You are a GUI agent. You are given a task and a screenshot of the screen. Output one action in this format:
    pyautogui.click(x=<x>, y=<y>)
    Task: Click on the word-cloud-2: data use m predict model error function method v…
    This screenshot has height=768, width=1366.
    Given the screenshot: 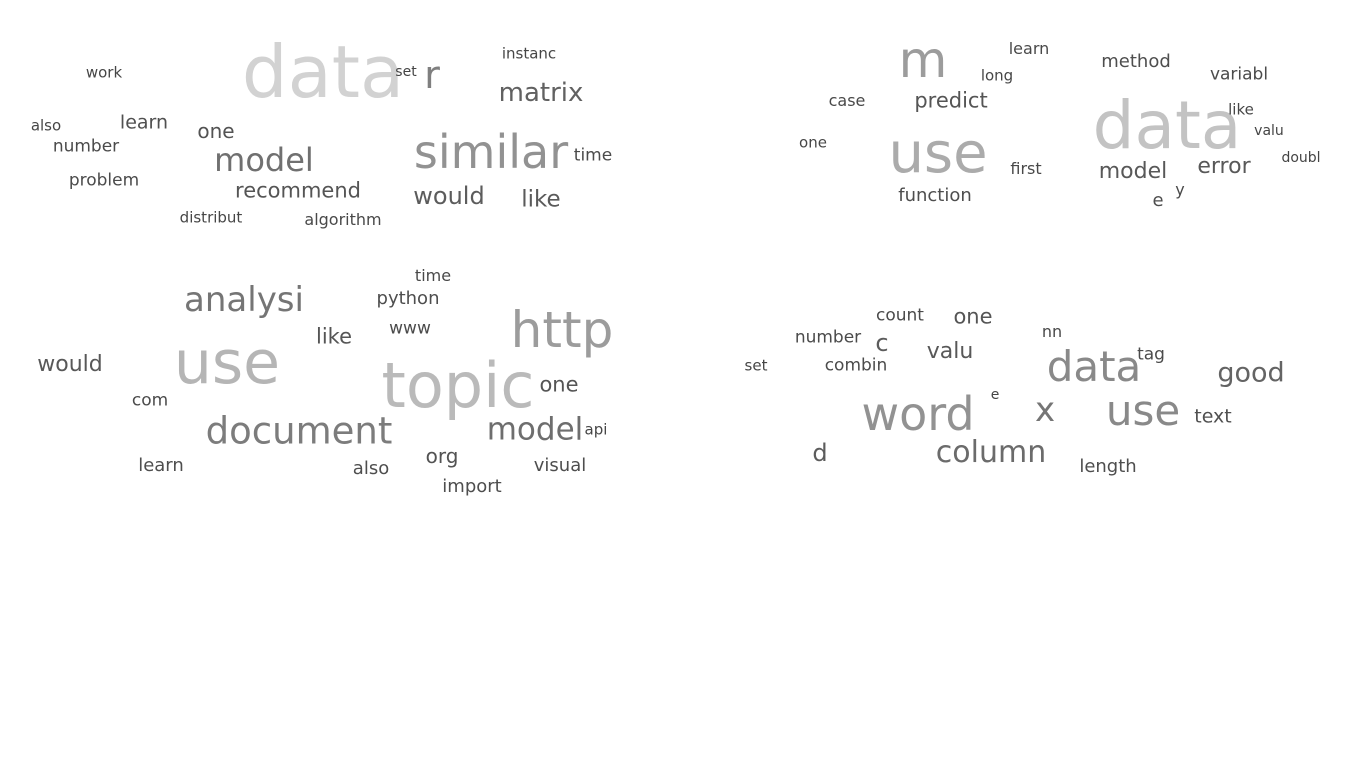 What is the action you would take?
    pyautogui.click(x=1024, y=135)
    